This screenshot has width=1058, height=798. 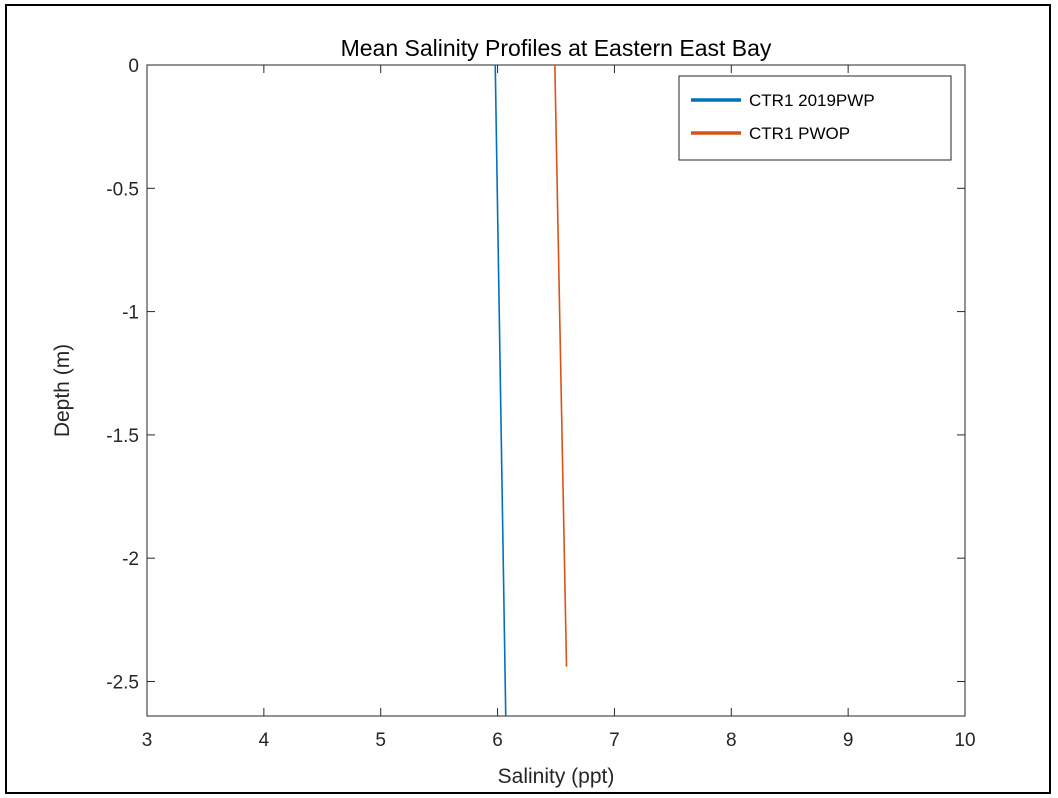 What do you see at coordinates (122, 189) in the screenshot?
I see `y-tick-label: -0.5` at bounding box center [122, 189].